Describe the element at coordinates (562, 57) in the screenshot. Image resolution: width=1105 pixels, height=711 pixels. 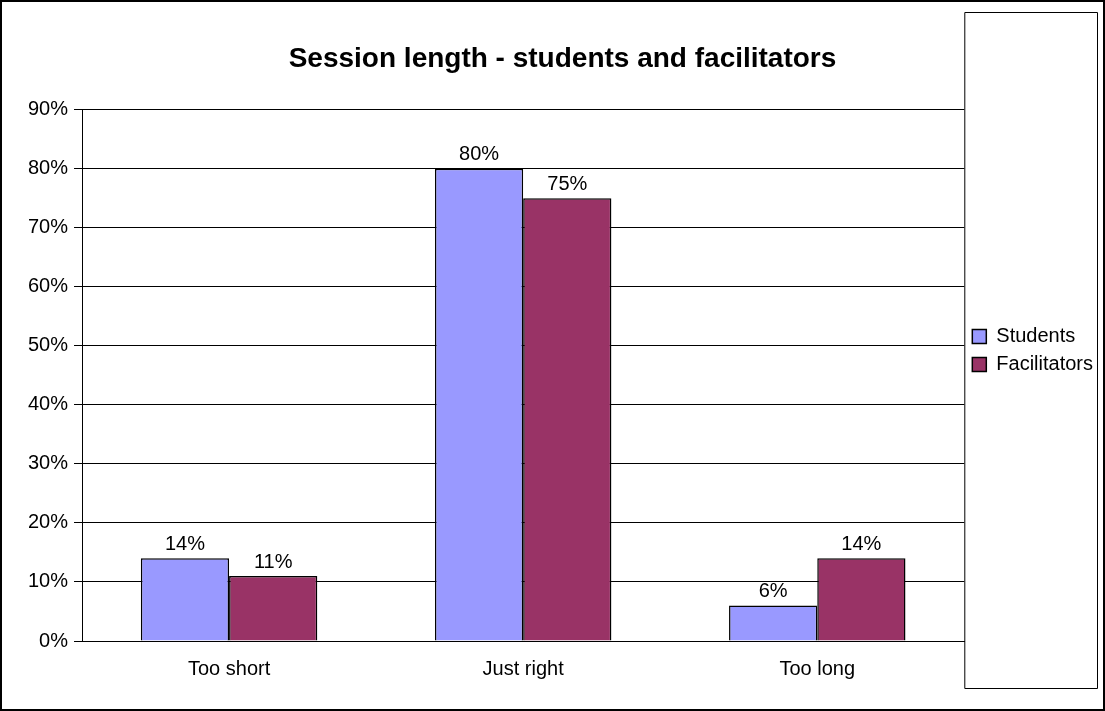
I see `chart-title: Session length - students and facilitators` at that location.